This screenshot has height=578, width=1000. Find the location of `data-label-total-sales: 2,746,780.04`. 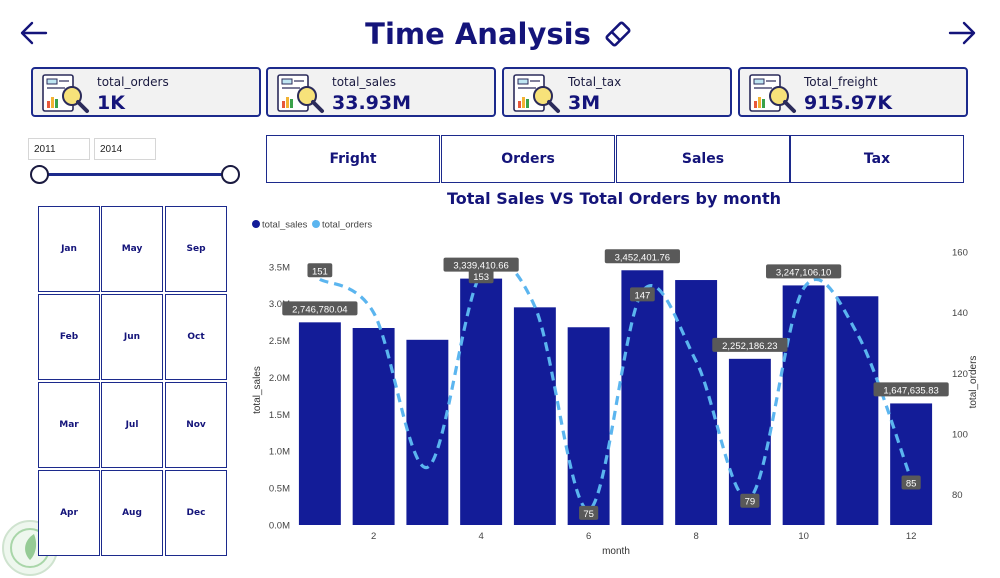

data-label-total-sales: 2,746,780.04 is located at coordinates (319, 309).